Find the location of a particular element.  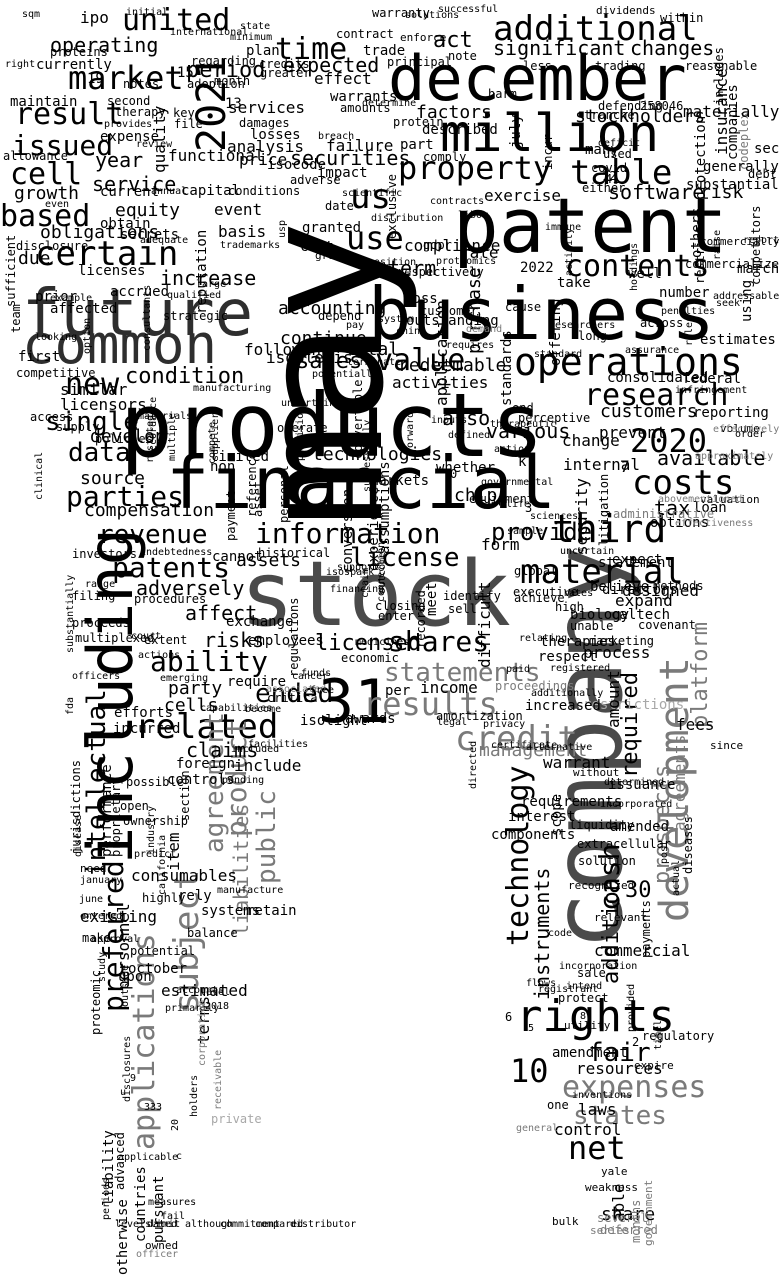

word-loss: loss is located at coordinates (421, 299).